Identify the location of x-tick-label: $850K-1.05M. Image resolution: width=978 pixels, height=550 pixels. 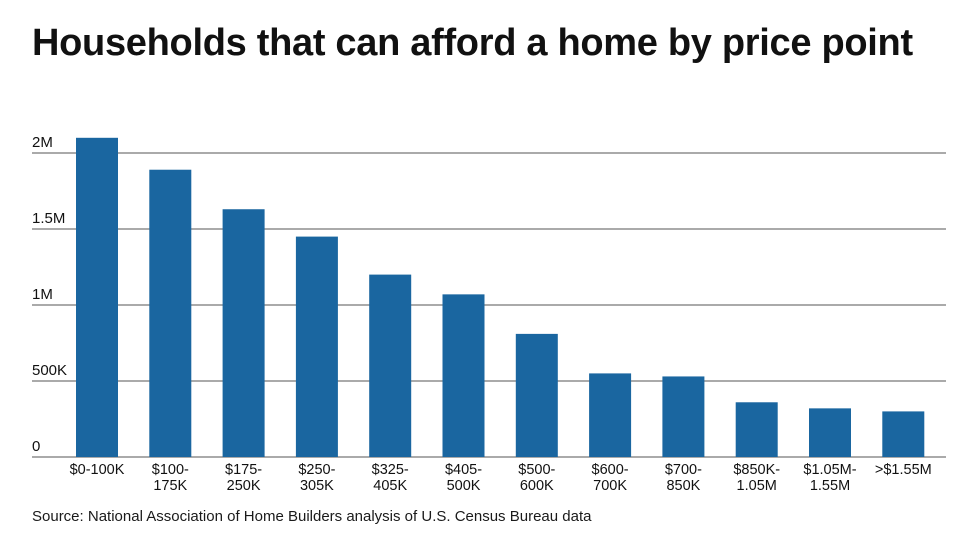
(756, 478).